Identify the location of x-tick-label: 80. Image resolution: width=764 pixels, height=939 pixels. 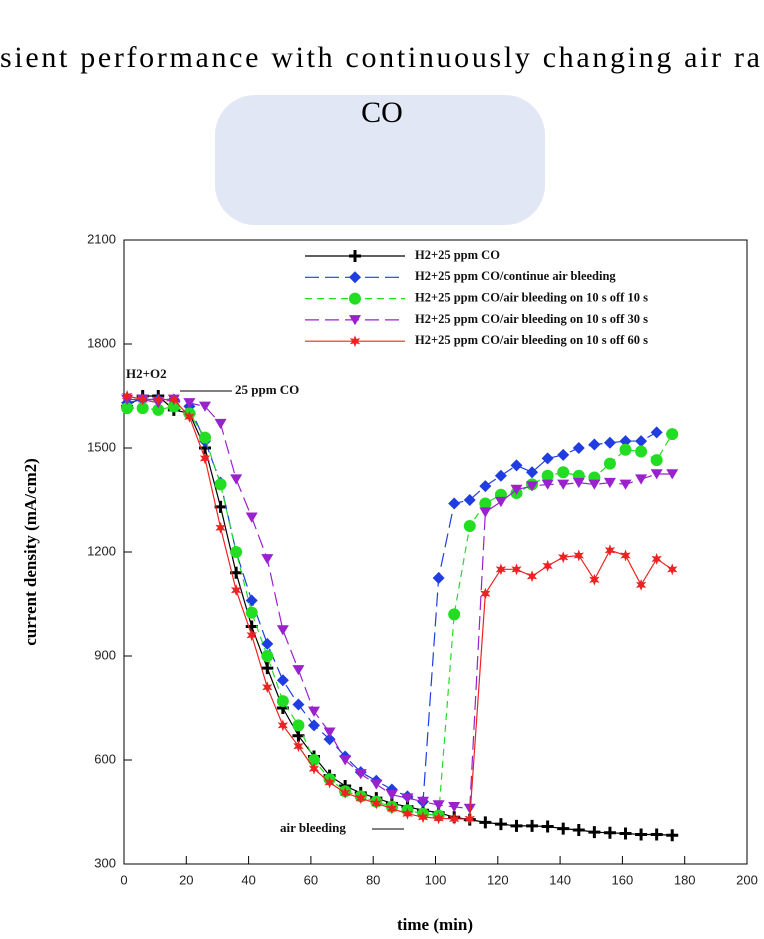
(373, 879).